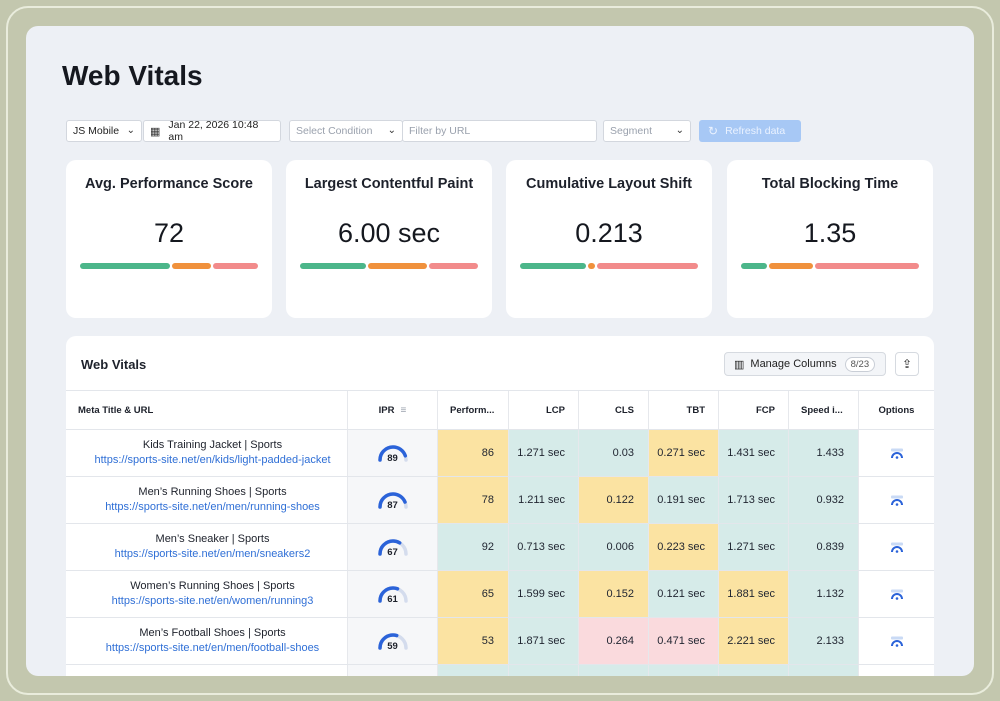  Describe the element at coordinates (824, 453) in the screenshot. I see `speed-index-cell: 1.433` at that location.